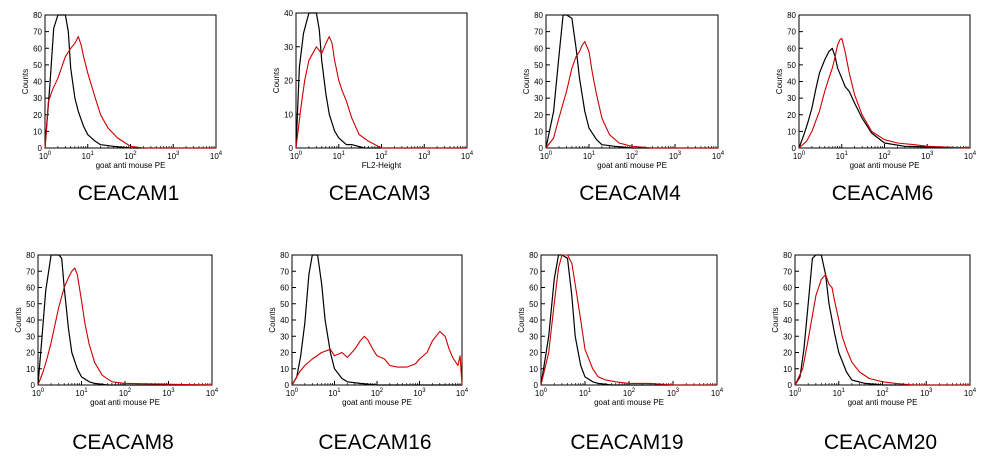  I want to click on panel-title: CEACAM6, so click(883, 193).